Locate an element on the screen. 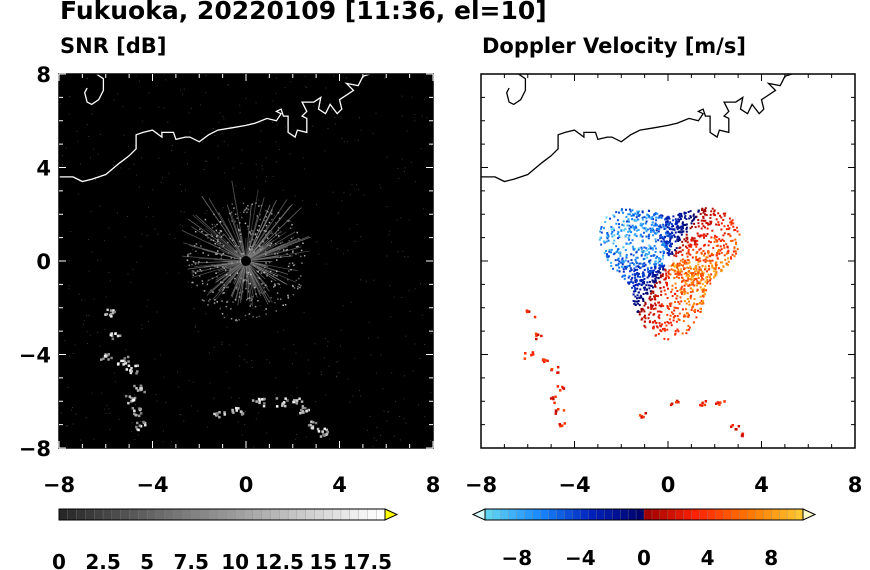 This screenshot has width=870, height=570. radial-echo is located at coordinates (246, 251).